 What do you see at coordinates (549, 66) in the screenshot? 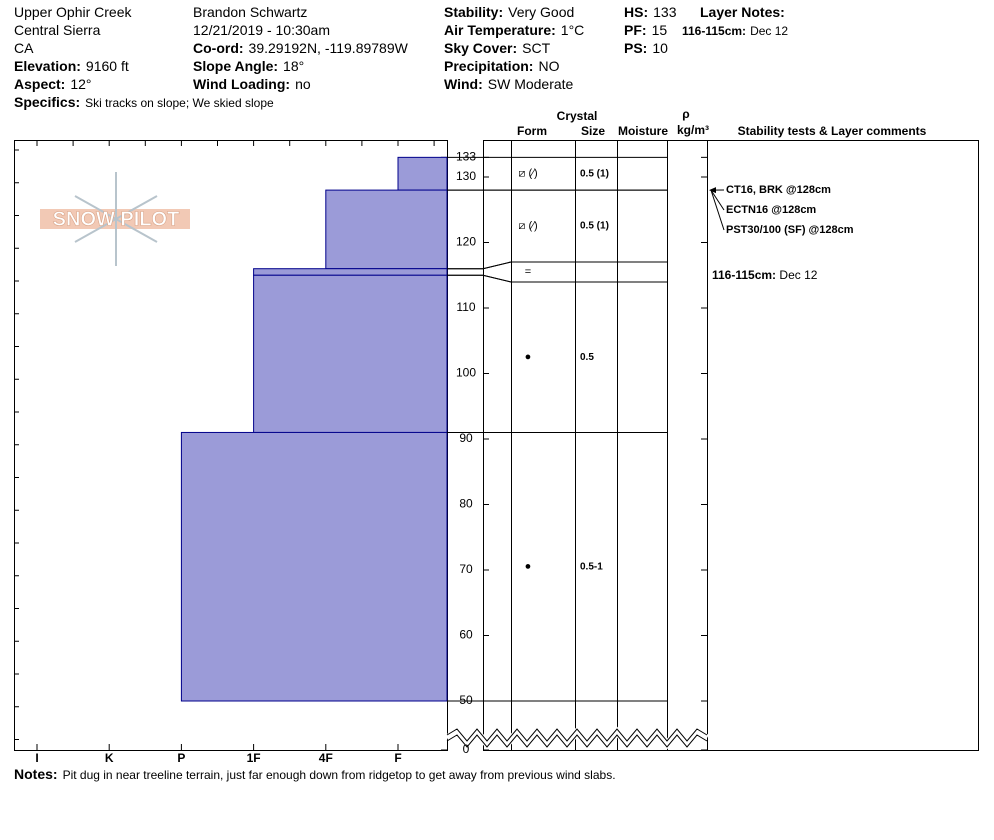
I see `value: NO` at bounding box center [549, 66].